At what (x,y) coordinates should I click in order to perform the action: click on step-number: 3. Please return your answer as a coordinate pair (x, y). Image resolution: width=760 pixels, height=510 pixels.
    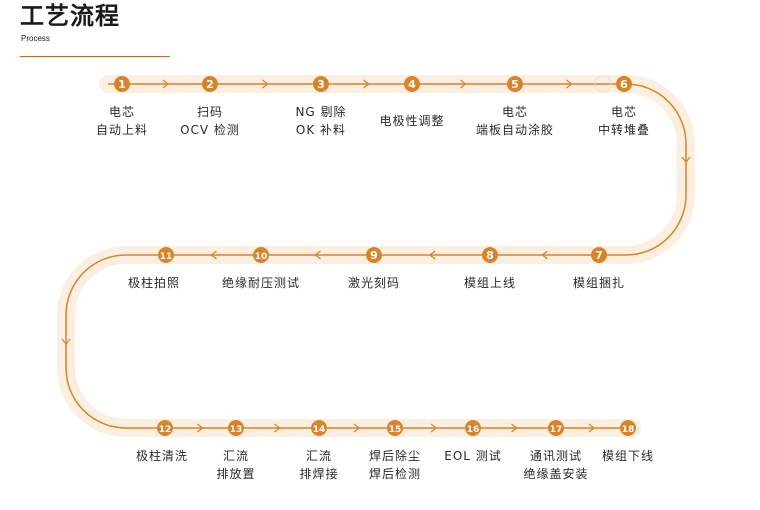
    Looking at the image, I should click on (321, 84).